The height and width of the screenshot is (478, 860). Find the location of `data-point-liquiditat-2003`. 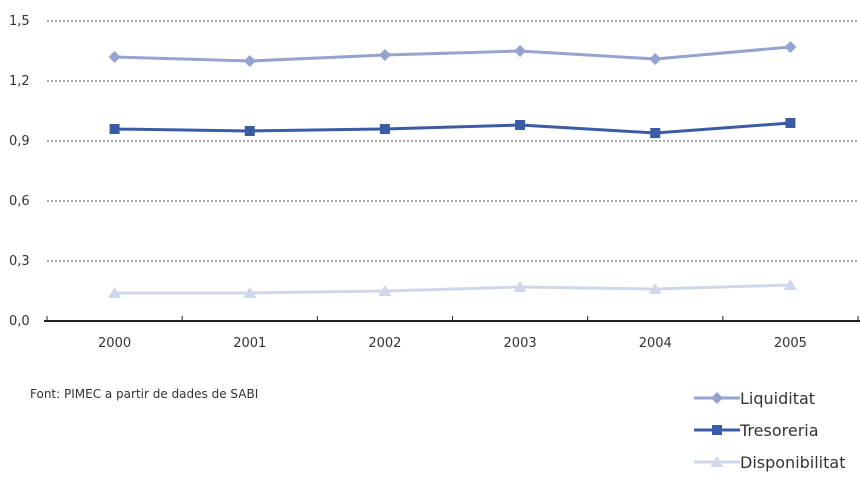

data-point-liquiditat-2003 is located at coordinates (520, 51).